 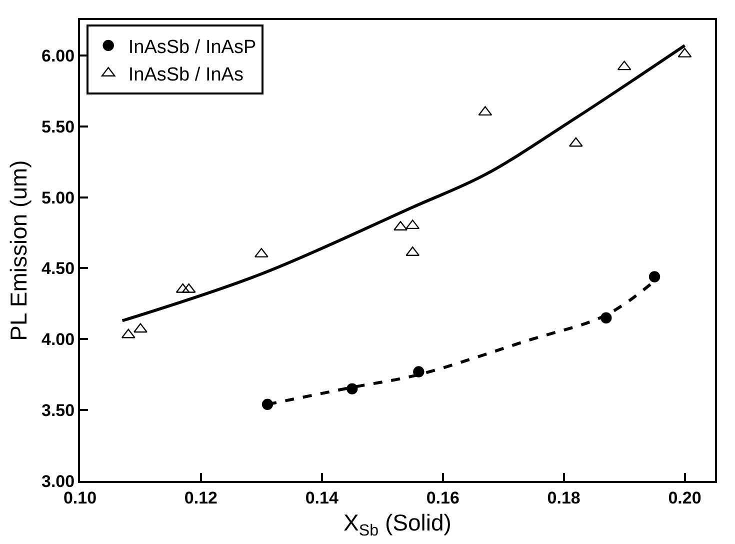 What do you see at coordinates (80, 498) in the screenshot?
I see `x-tick-label: 0.10` at bounding box center [80, 498].